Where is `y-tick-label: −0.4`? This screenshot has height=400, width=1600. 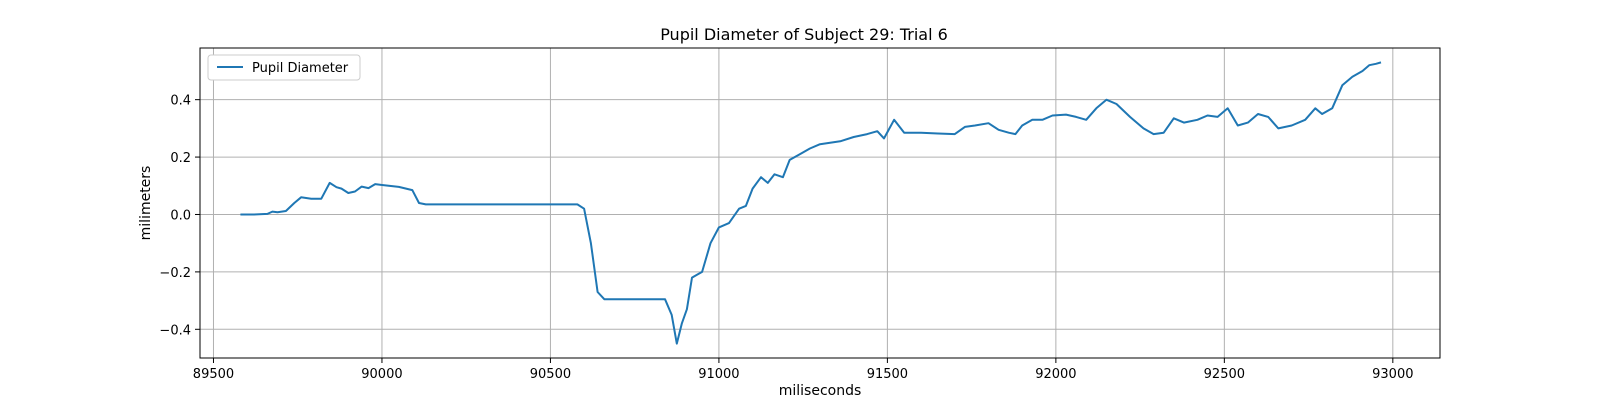
y-tick-label: −0.4 is located at coordinates (175, 330).